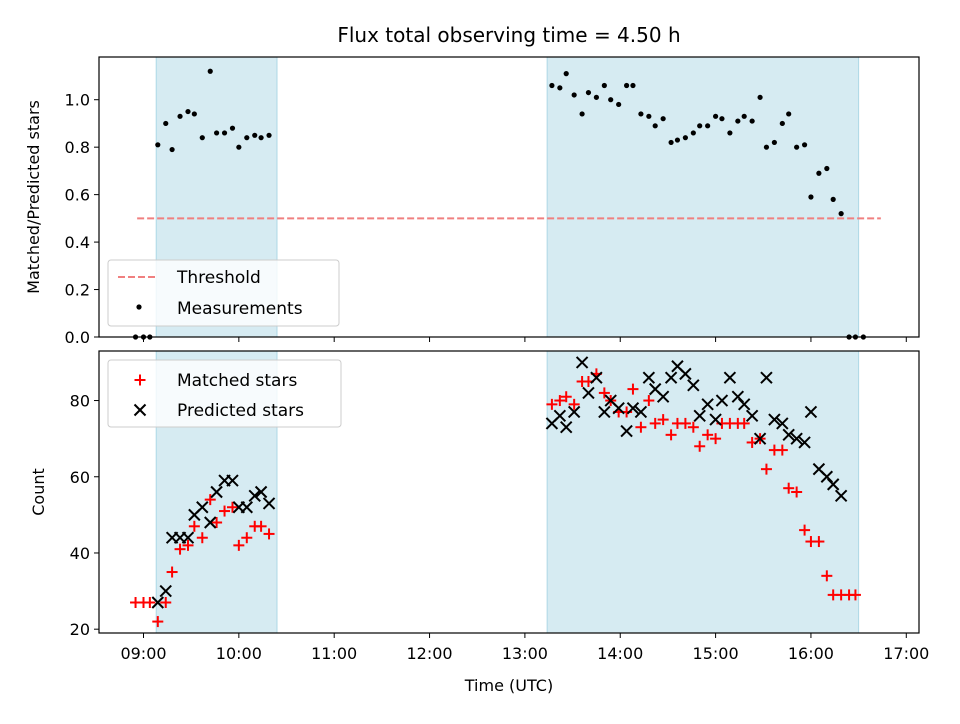 This screenshot has width=960, height=724. I want to click on x-tick-label: 12:00, so click(429, 653).